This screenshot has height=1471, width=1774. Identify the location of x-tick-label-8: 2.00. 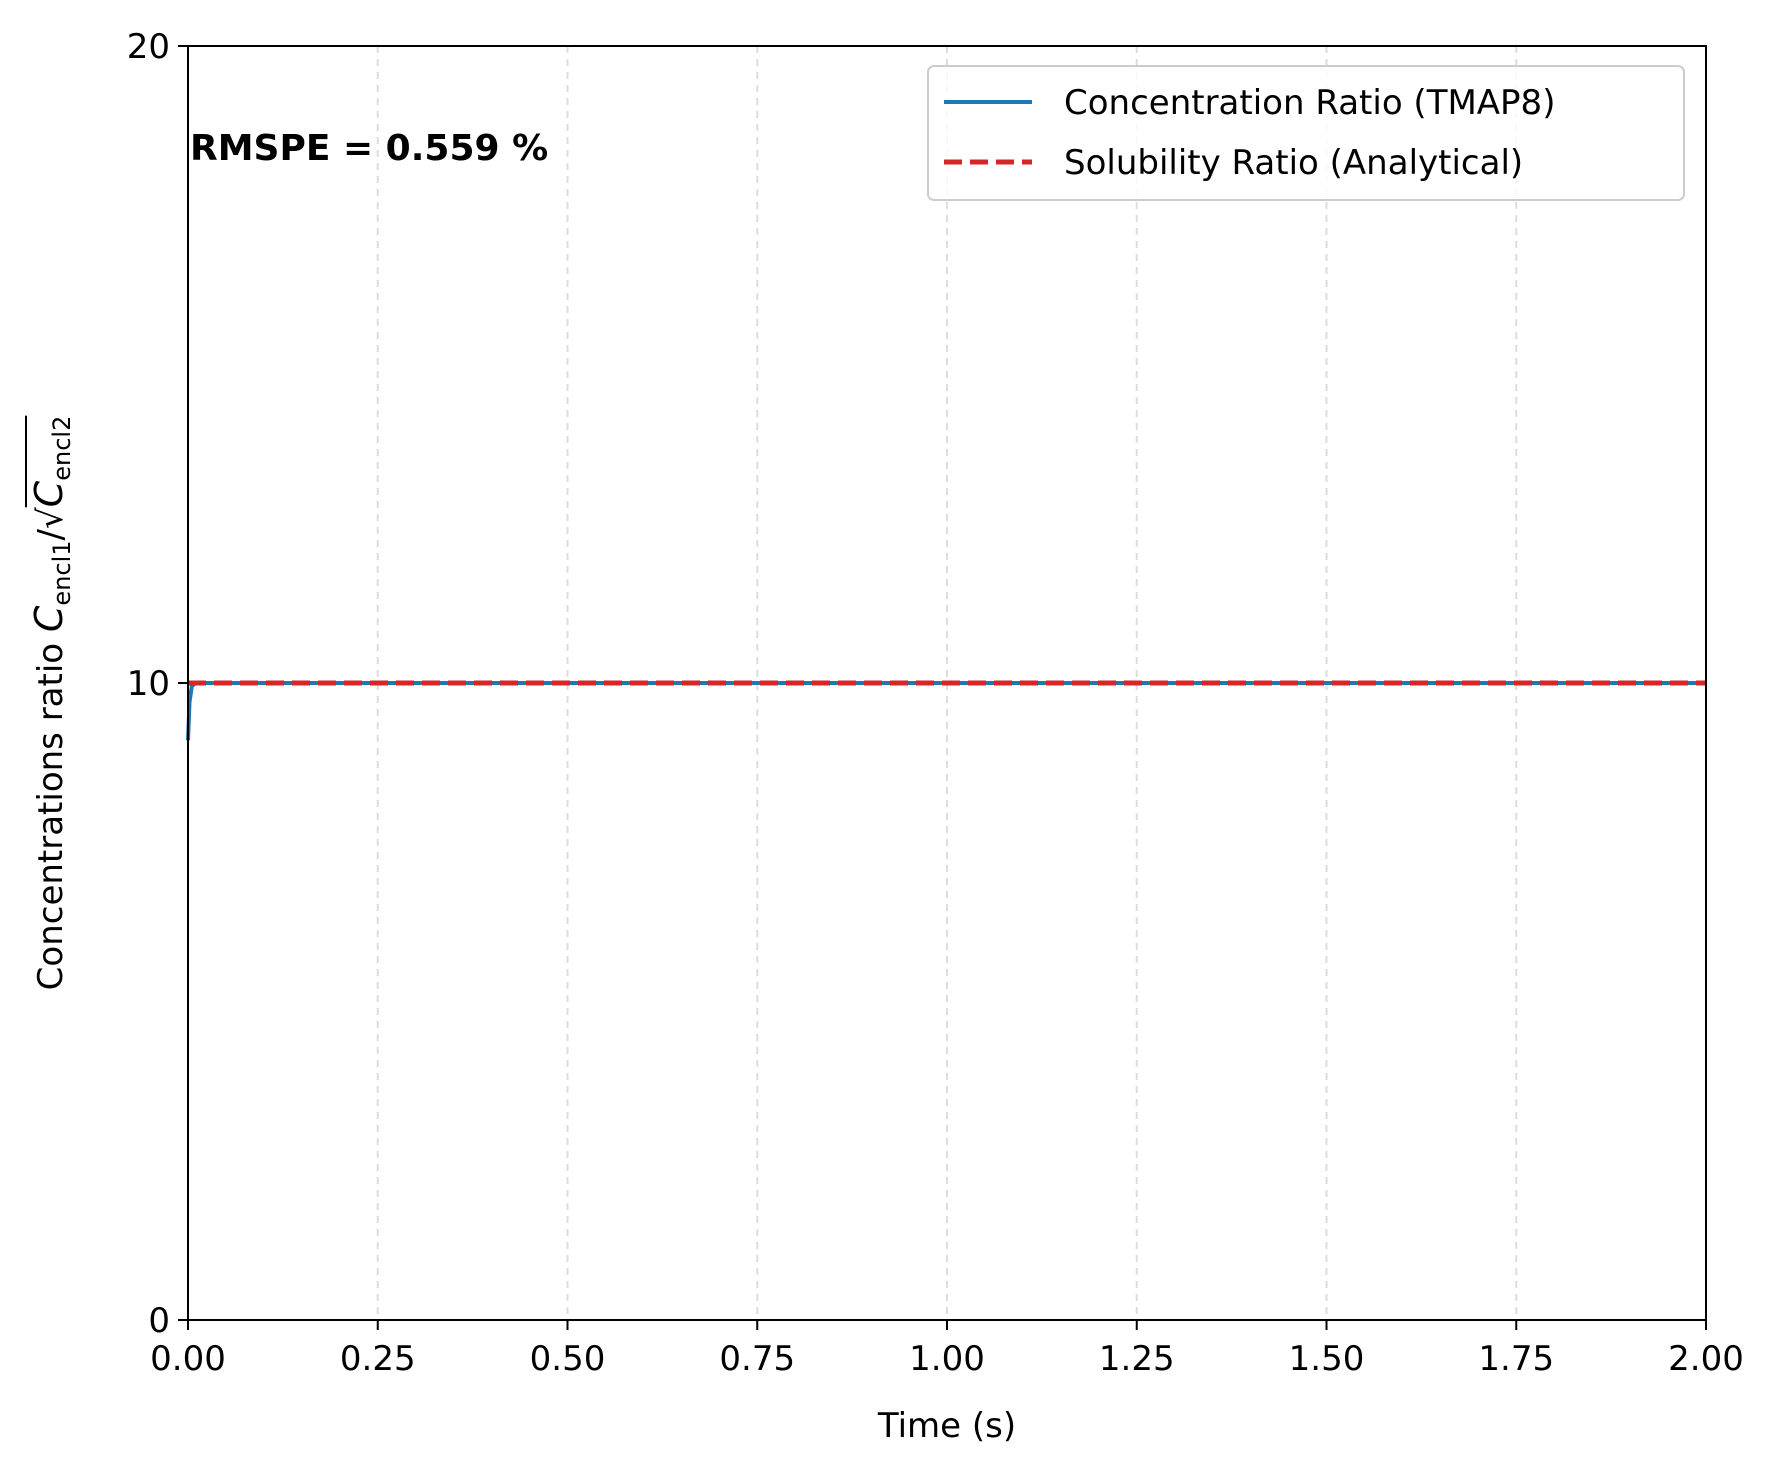
(1706, 1359).